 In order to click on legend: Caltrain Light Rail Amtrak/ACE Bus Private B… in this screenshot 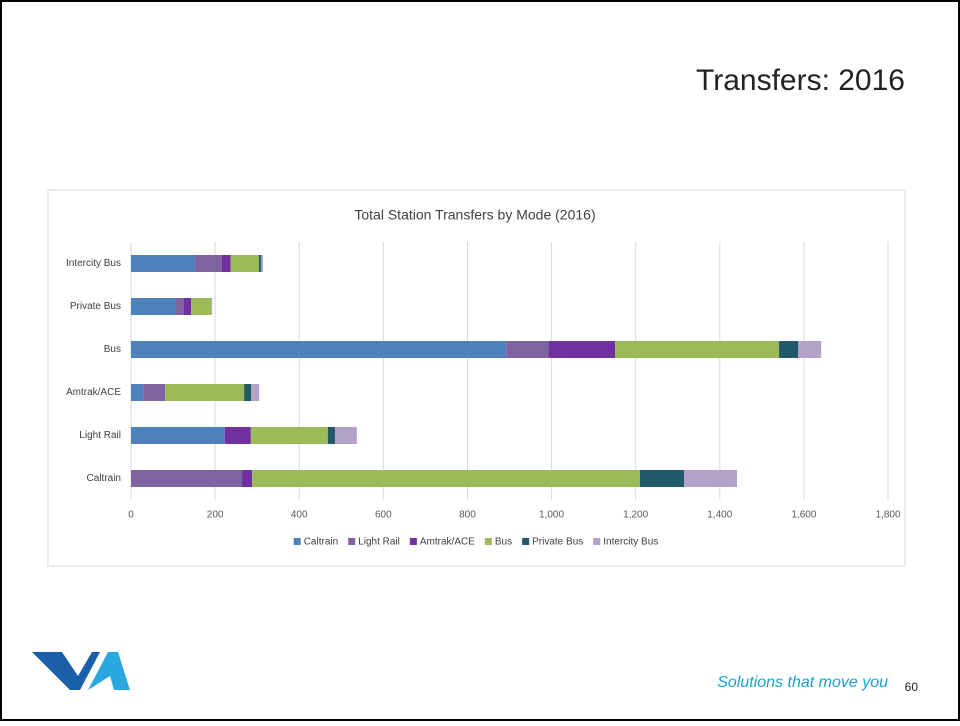, I will do `click(475, 542)`.